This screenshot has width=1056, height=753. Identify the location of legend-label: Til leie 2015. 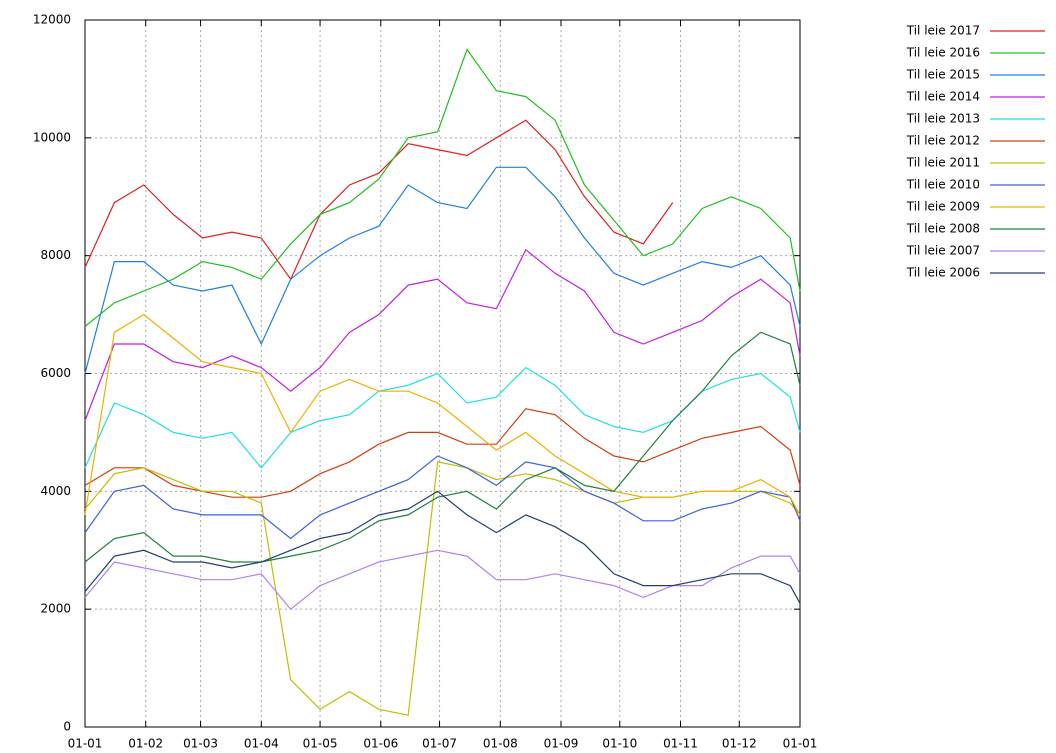
(943, 75).